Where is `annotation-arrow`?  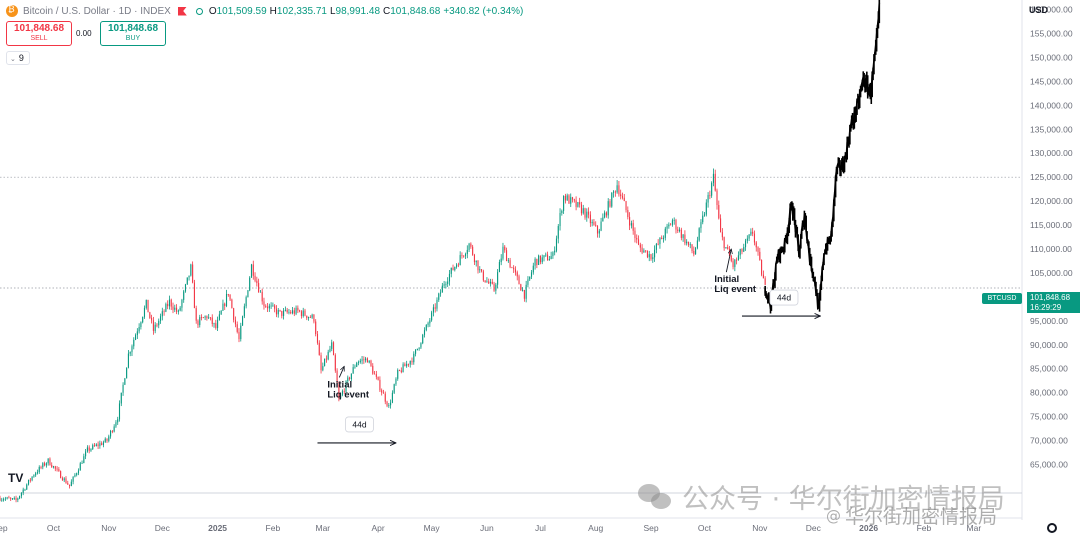 annotation-arrow is located at coordinates (341, 372).